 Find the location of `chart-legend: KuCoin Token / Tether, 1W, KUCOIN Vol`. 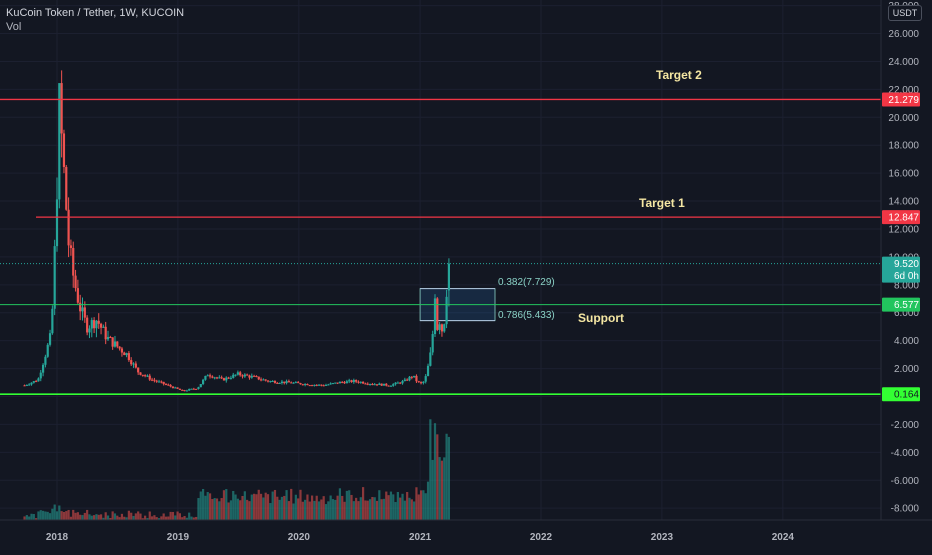

chart-legend: KuCoin Token / Tether, 1W, KUCOIN Vol is located at coordinates (95, 20).